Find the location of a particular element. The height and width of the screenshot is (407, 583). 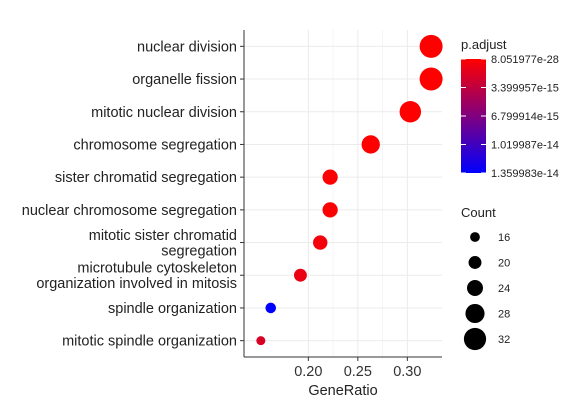

x-axis-title: GeneRatio is located at coordinates (342, 391).